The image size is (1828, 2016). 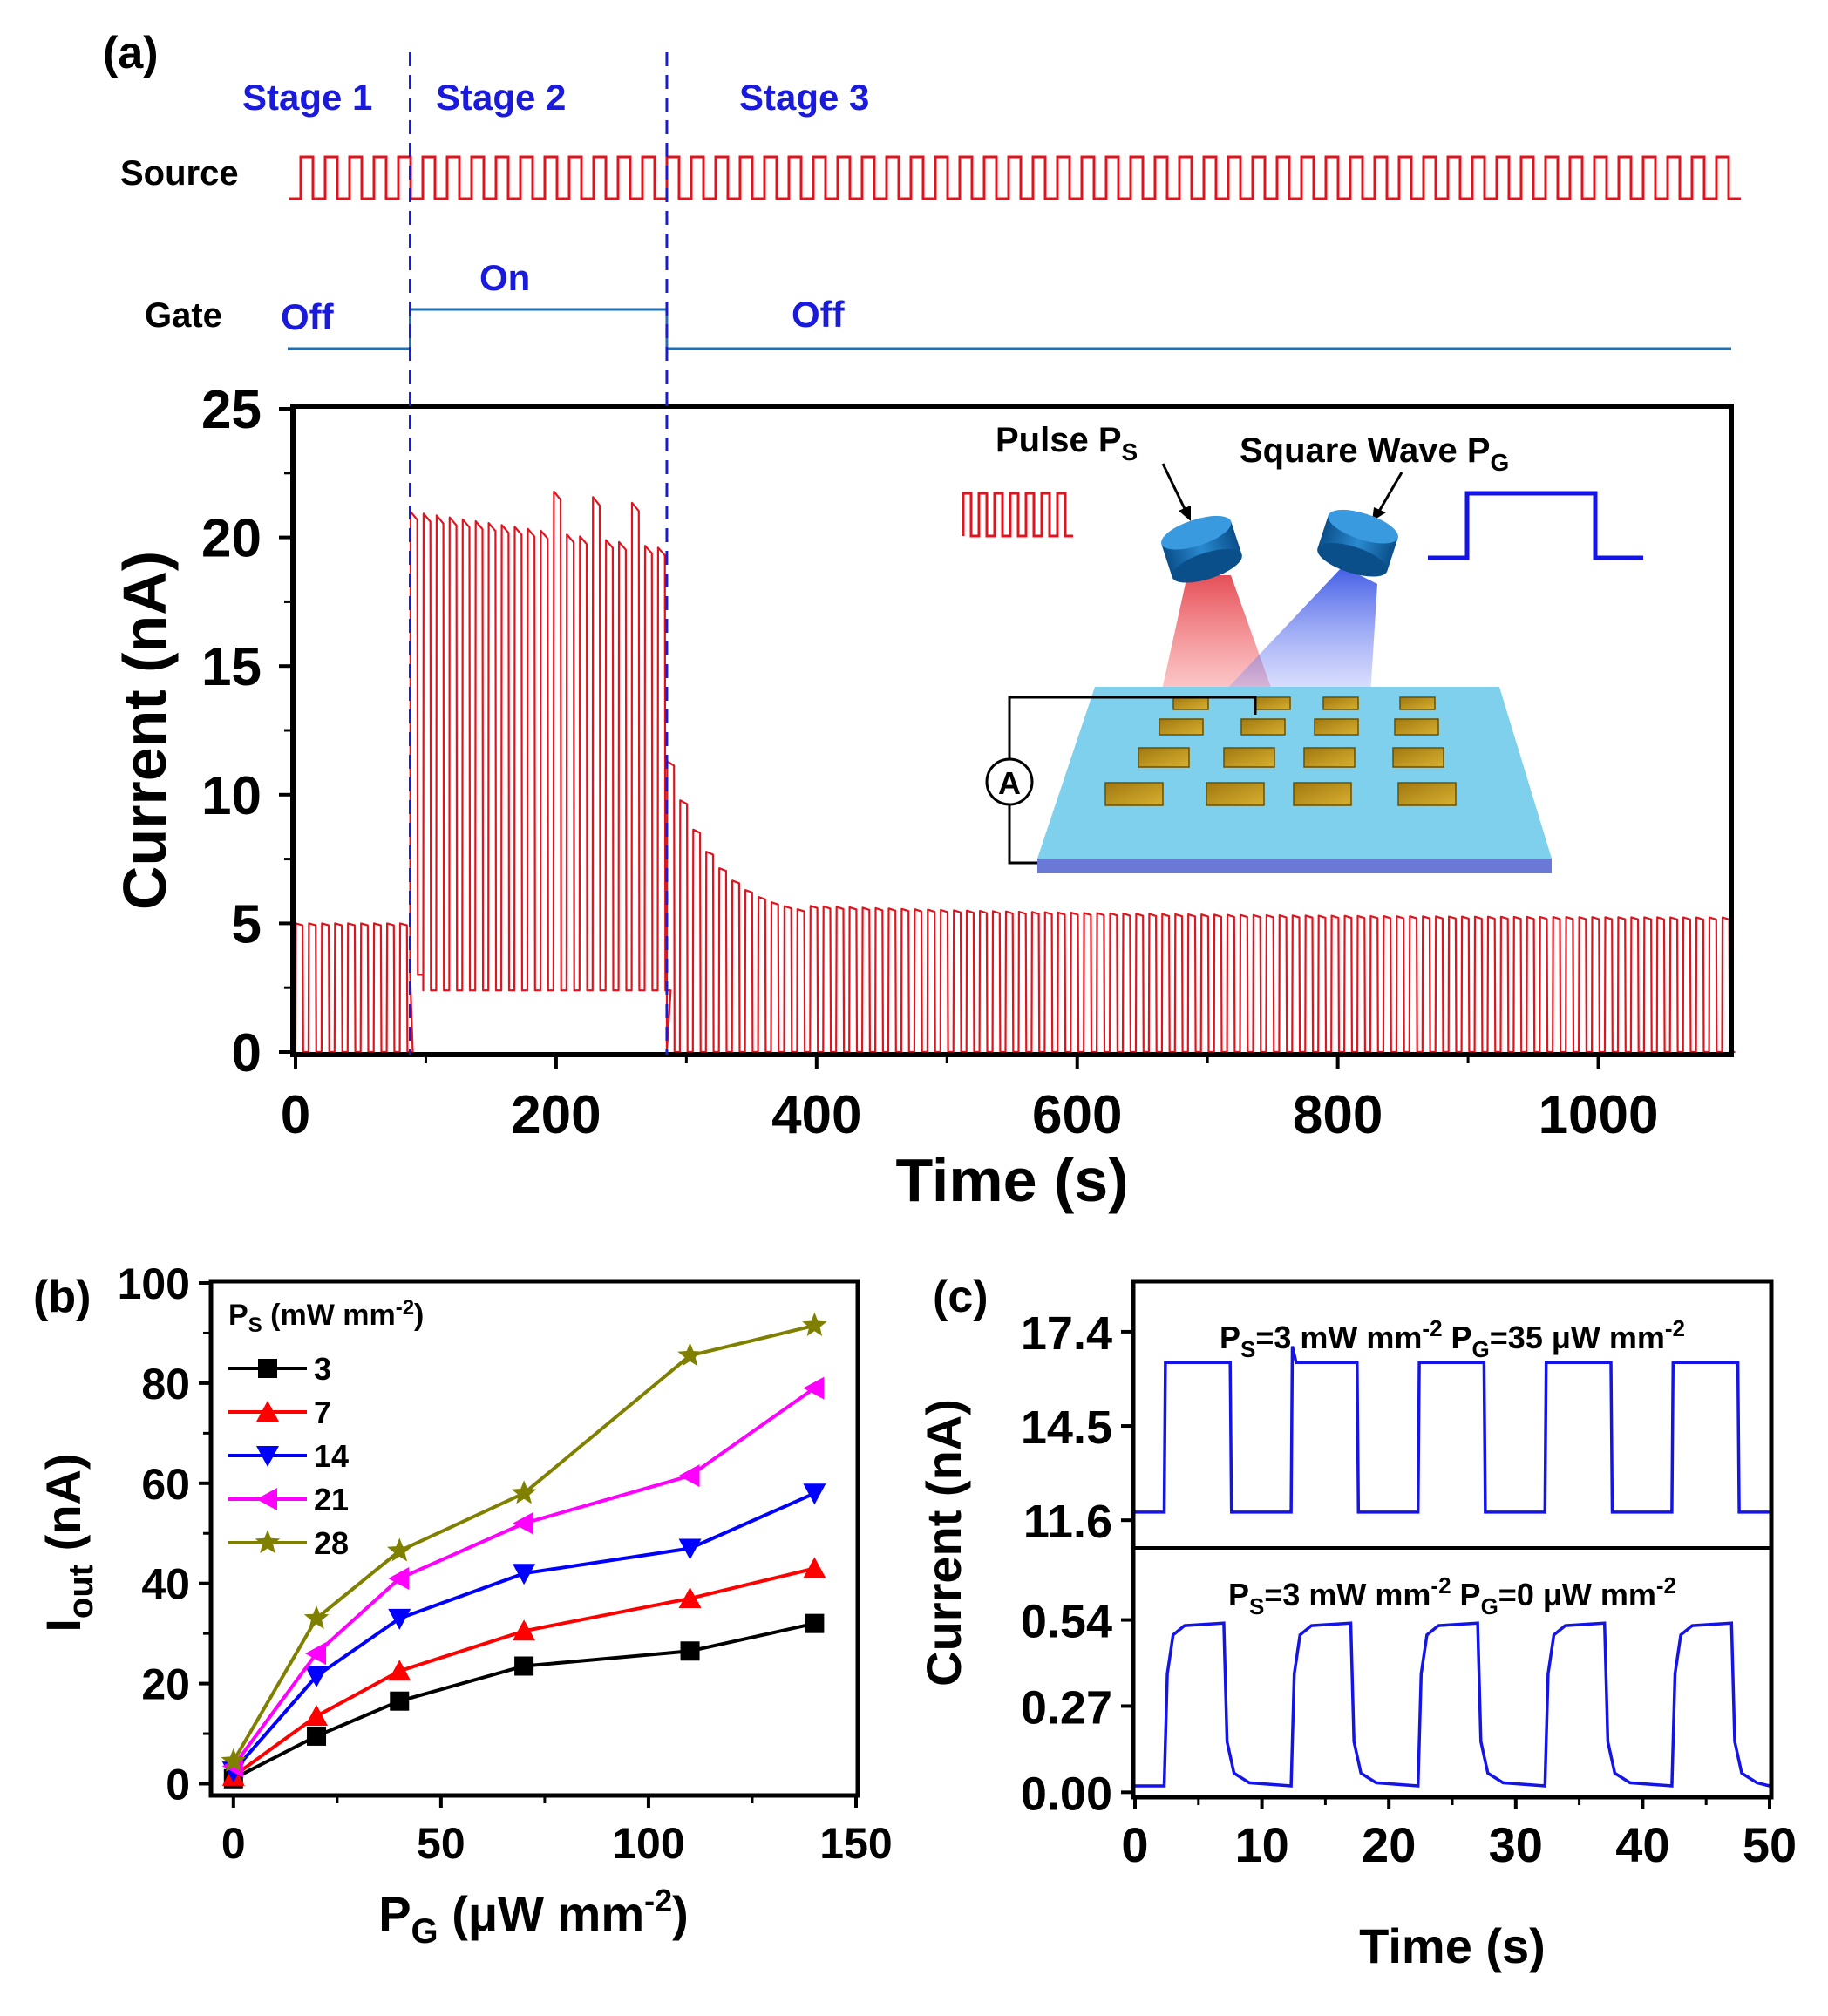 What do you see at coordinates (1066, 1622) in the screenshot?
I see `y-tick-label: 0.54` at bounding box center [1066, 1622].